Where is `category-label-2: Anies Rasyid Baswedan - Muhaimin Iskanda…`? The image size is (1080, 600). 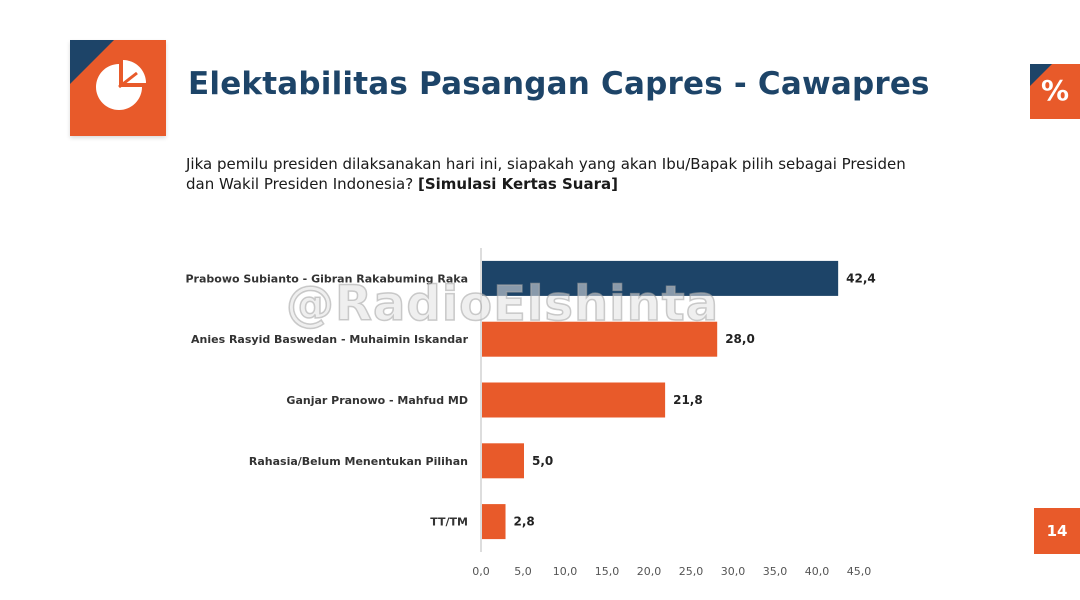 category-label-2: Anies Rasyid Baswedan - Muhaimin Iskanda… is located at coordinates (330, 339).